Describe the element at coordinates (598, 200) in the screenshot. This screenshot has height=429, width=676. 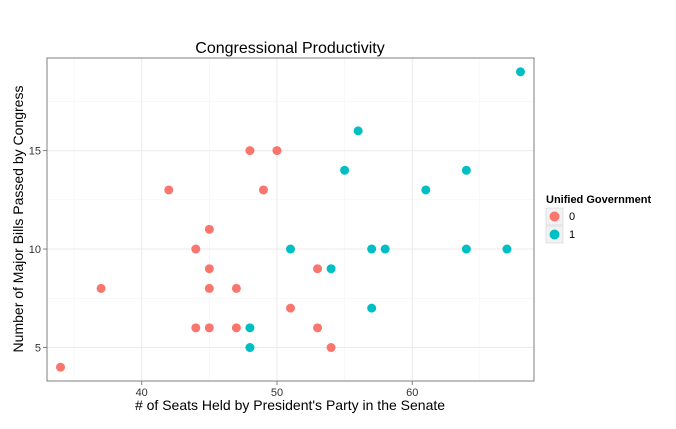
I see `legend-title: Unified Government` at that location.